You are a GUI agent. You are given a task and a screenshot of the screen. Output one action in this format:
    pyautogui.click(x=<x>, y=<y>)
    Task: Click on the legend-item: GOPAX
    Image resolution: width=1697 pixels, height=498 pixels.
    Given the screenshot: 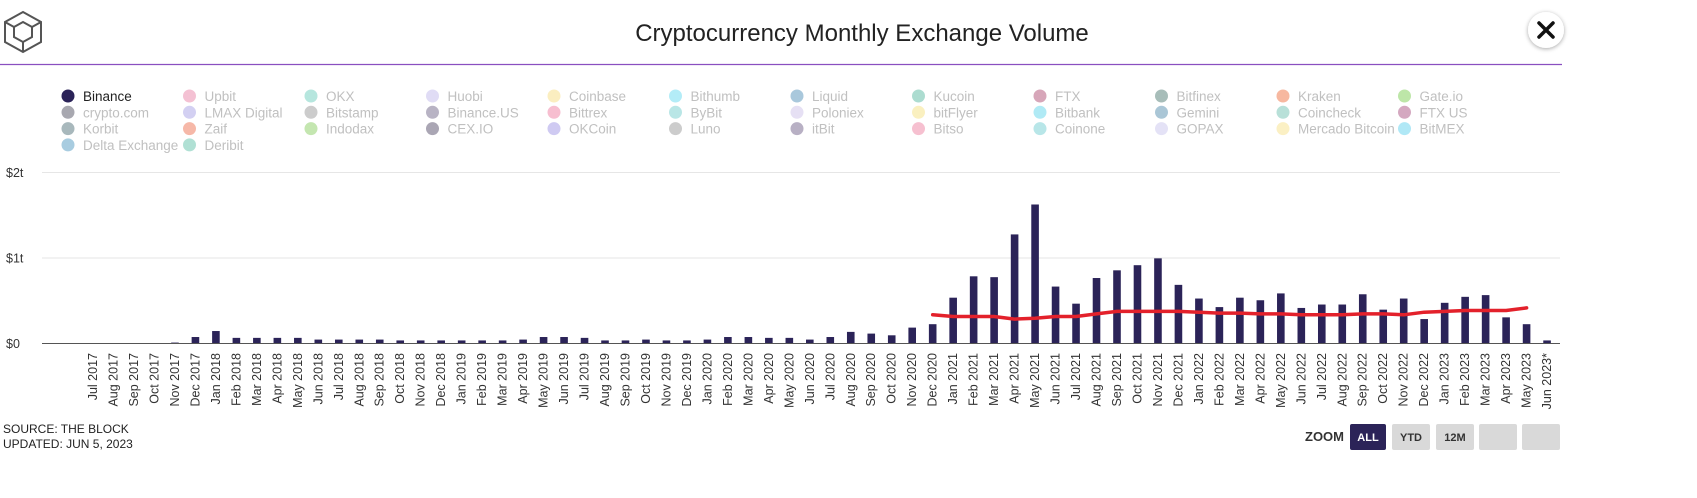 What is the action you would take?
    pyautogui.click(x=1189, y=129)
    